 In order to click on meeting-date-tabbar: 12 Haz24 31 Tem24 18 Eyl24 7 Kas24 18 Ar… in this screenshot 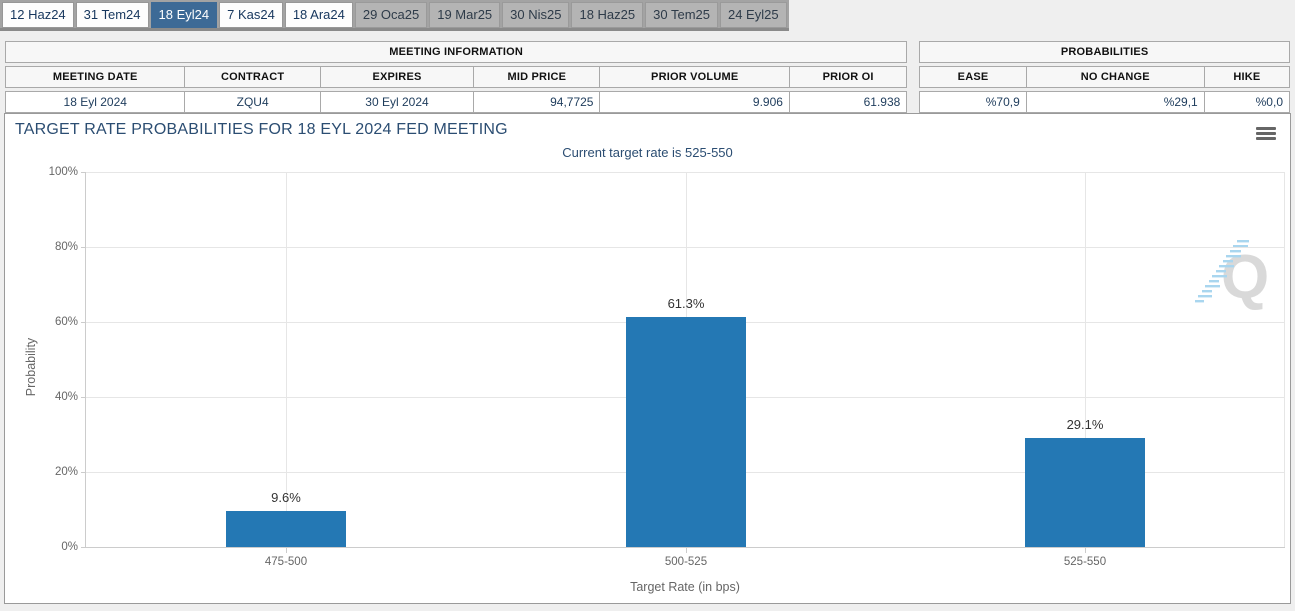, I will do `click(394, 15)`.